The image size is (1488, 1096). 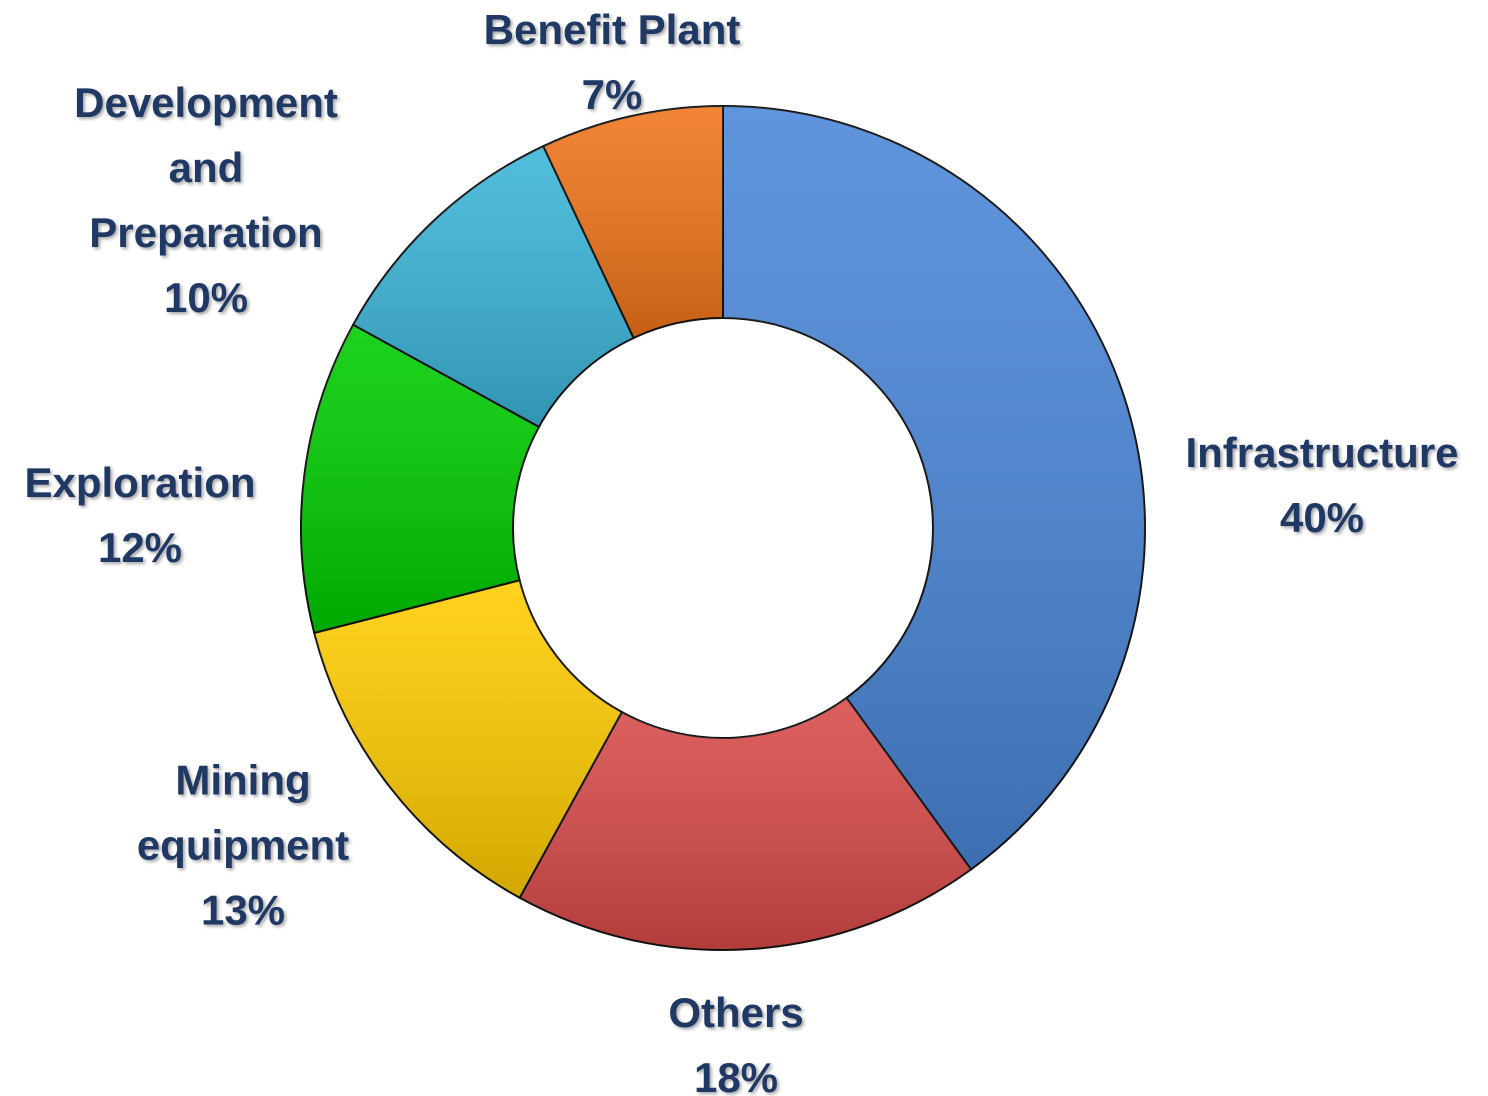 What do you see at coordinates (1322, 452) in the screenshot?
I see `category-label: Infrastructure` at bounding box center [1322, 452].